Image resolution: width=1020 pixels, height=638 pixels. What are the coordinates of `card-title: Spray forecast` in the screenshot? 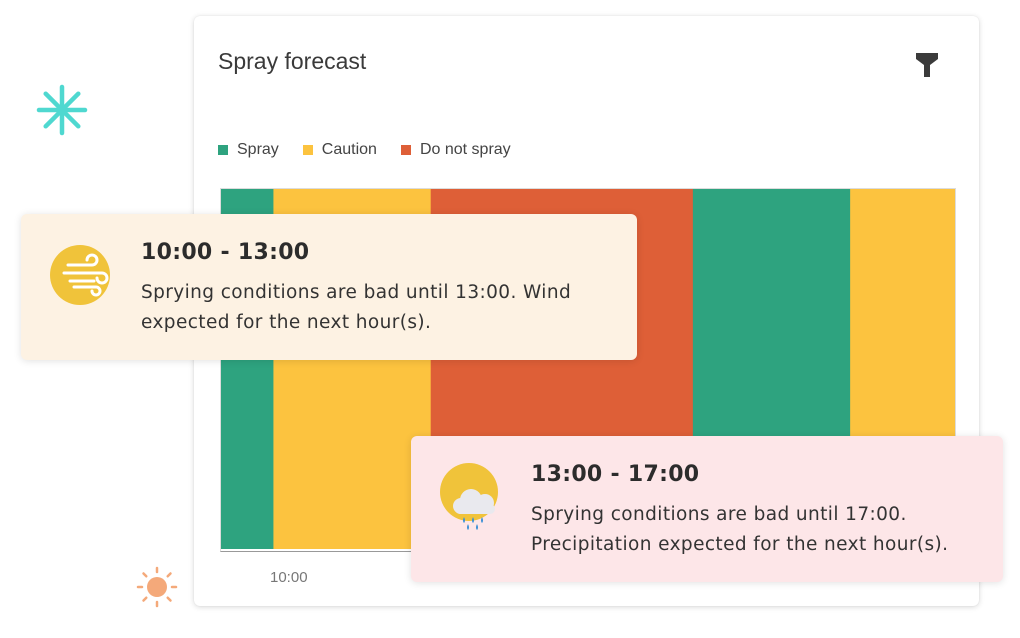 It's located at (292, 61).